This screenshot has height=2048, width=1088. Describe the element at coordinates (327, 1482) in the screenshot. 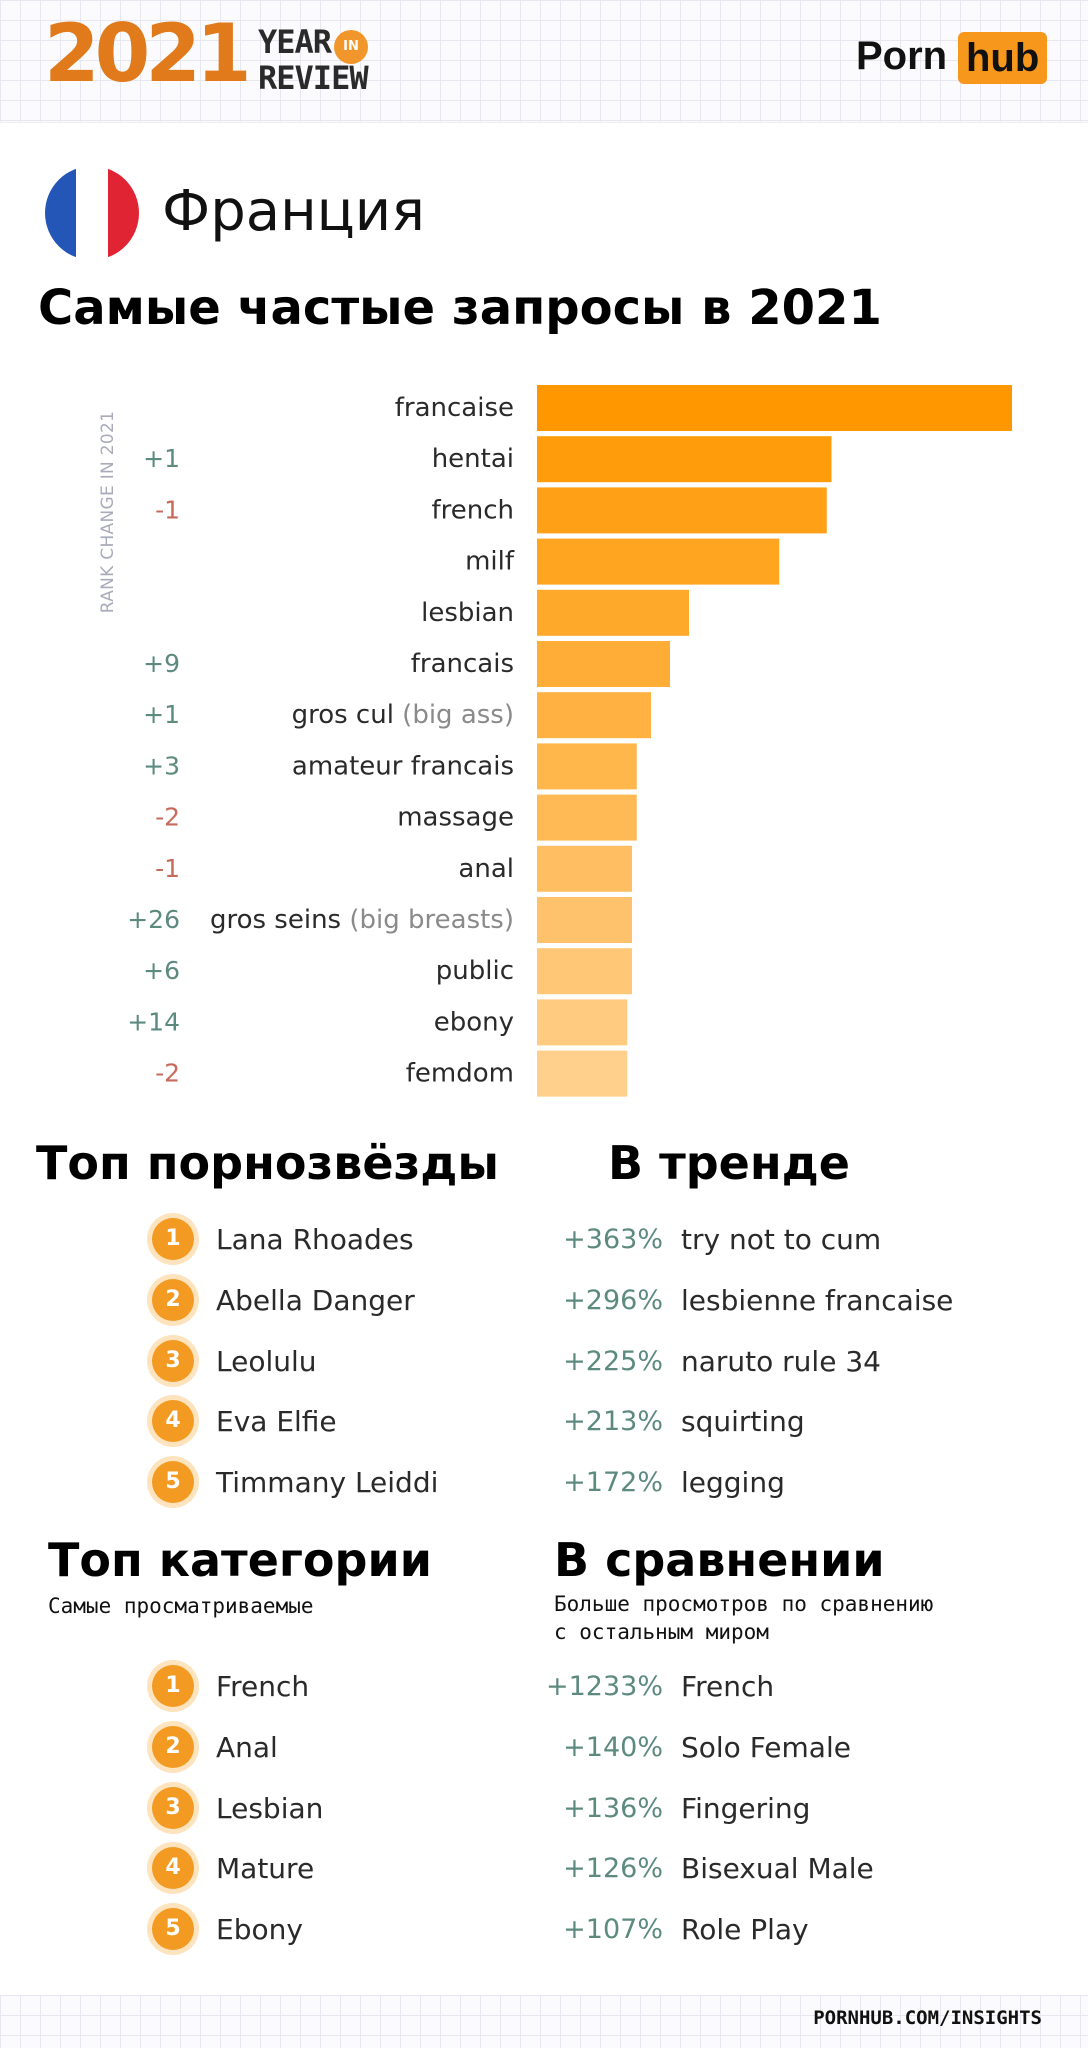

I see `pornstar-name: Timmany Leiddi` at that location.